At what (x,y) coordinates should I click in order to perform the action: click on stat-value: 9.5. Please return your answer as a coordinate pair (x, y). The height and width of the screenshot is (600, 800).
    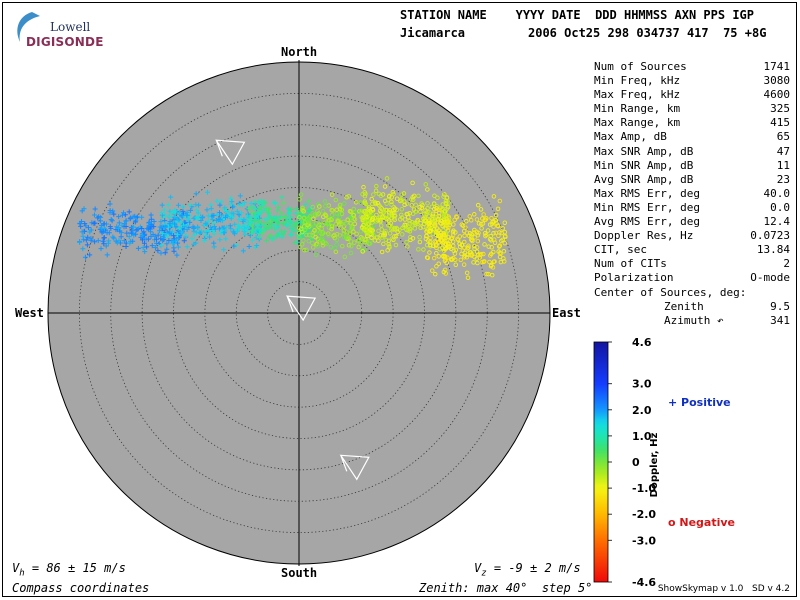
    Looking at the image, I should click on (780, 306).